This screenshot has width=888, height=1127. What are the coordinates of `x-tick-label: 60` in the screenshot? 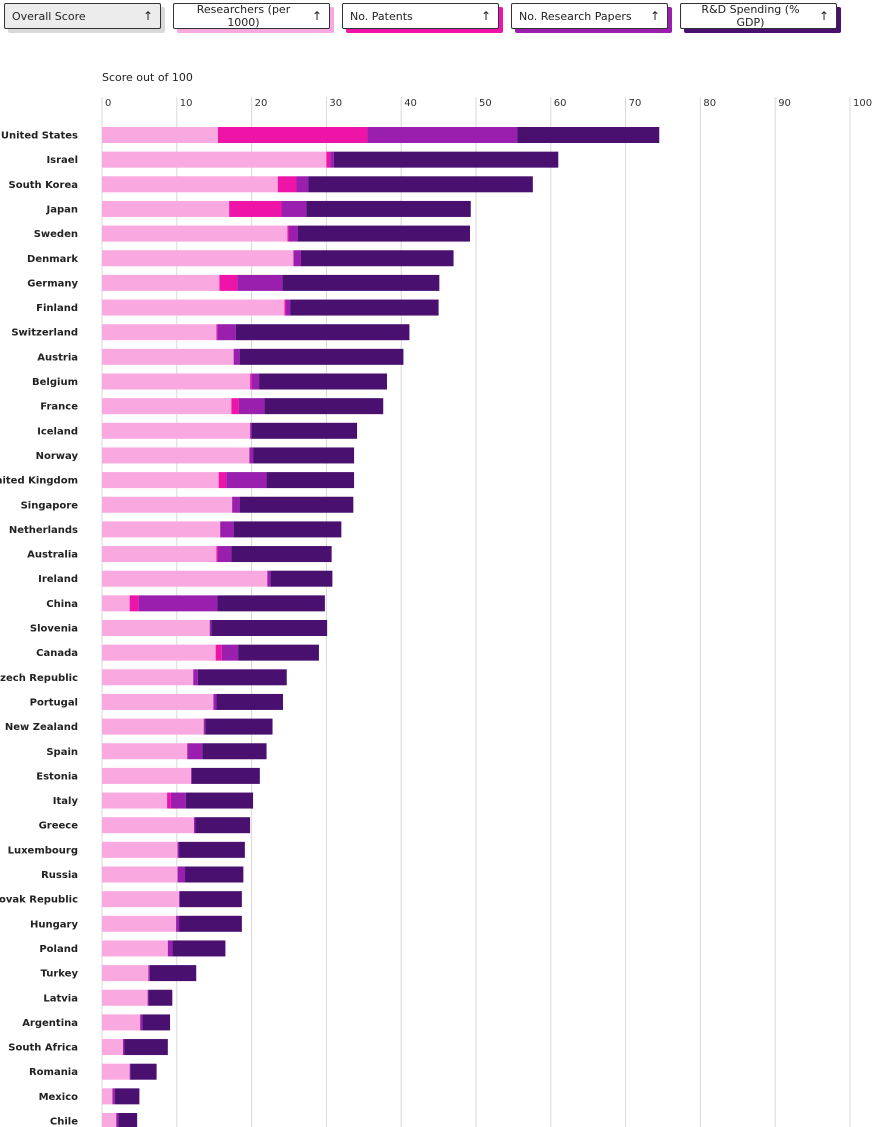 It's located at (560, 103).